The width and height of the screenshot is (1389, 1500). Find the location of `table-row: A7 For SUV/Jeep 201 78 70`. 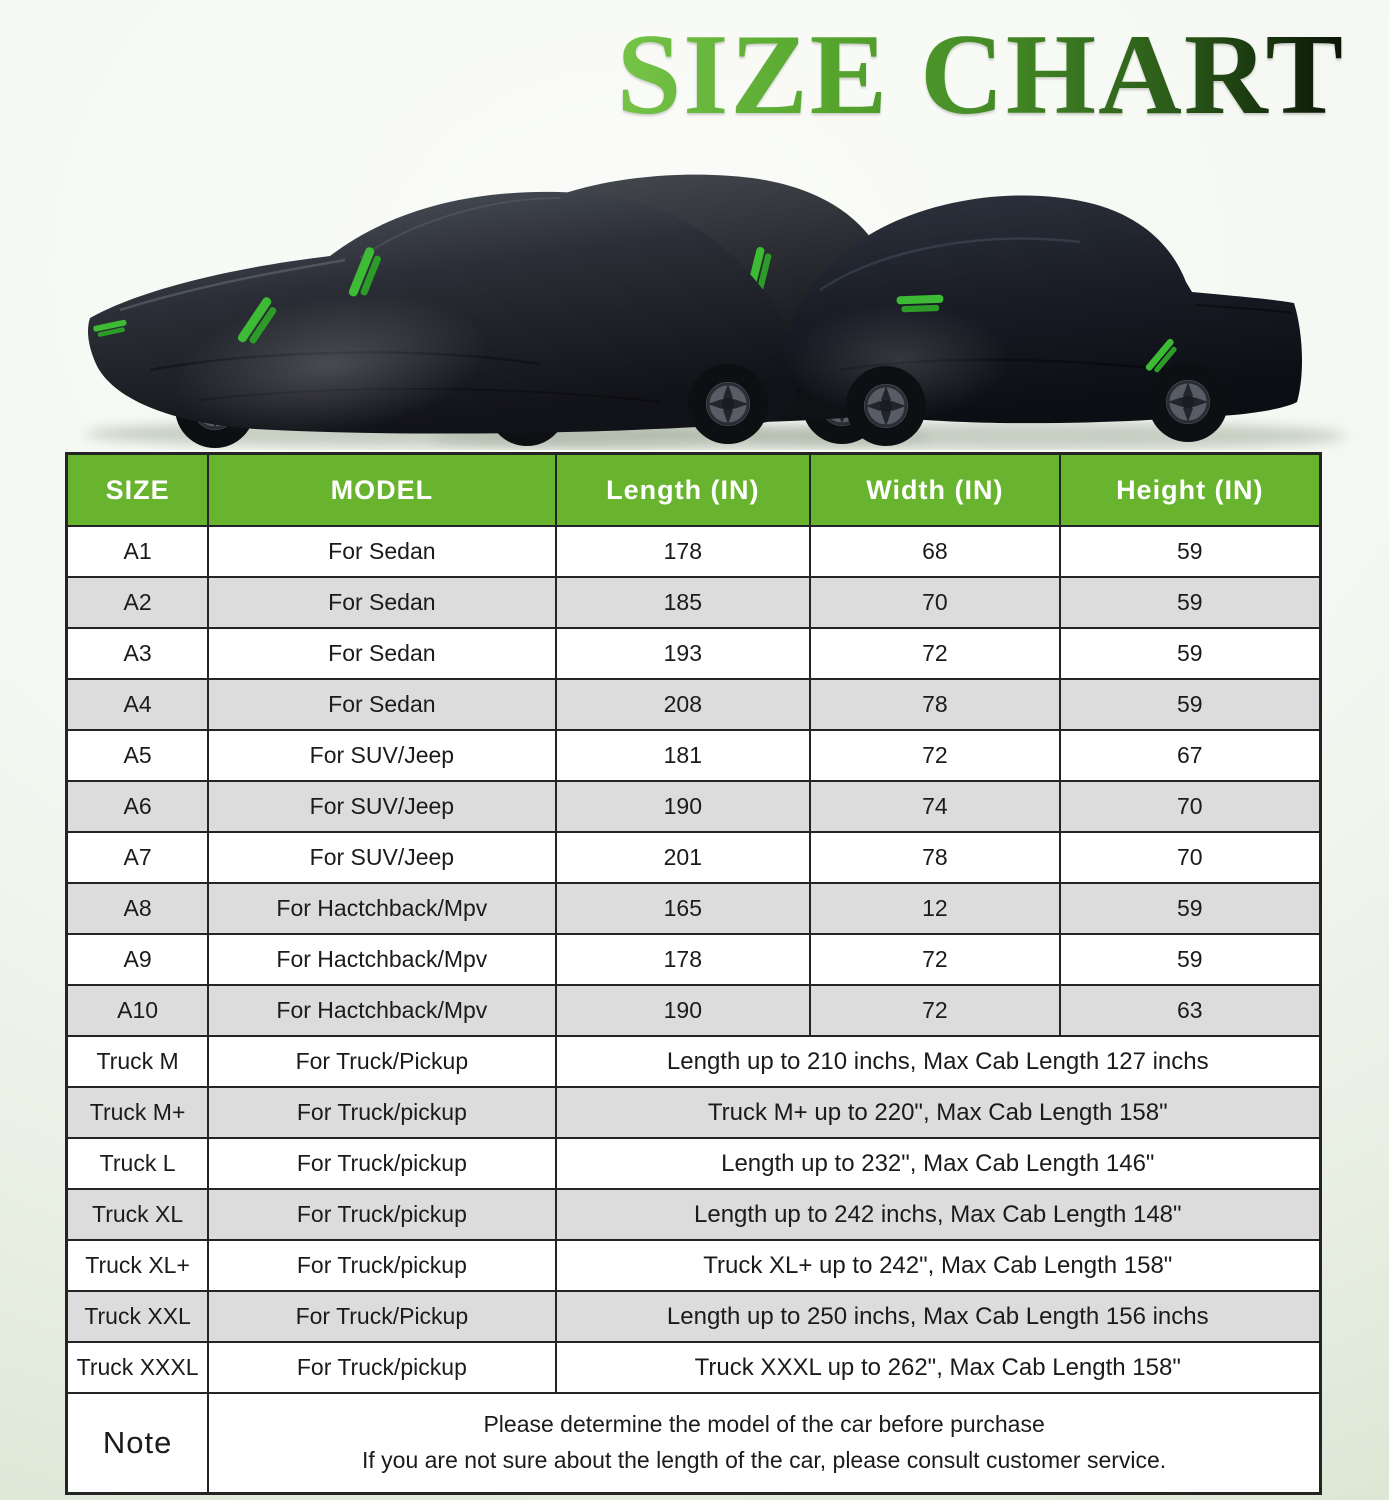

table-row: A7 For SUV/Jeep 201 78 70 is located at coordinates (693, 857).